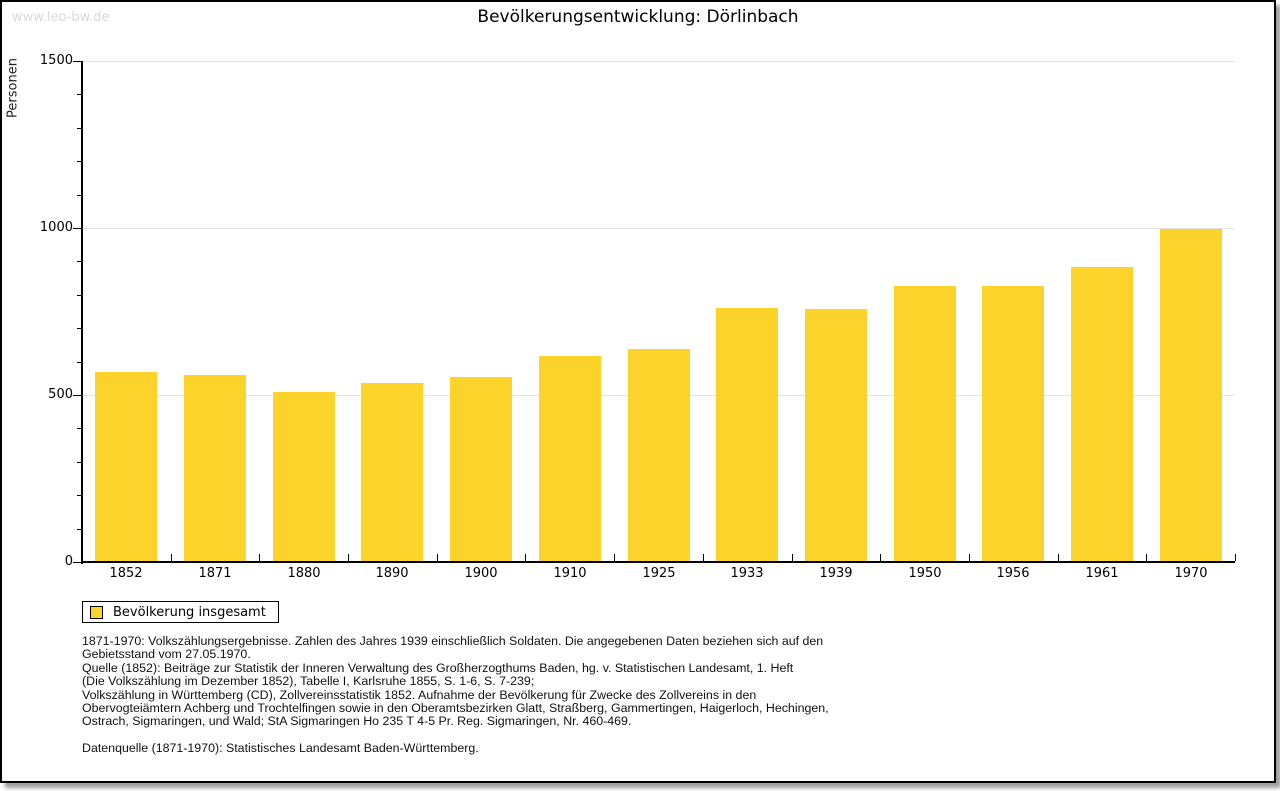 The width and height of the screenshot is (1280, 791). Describe the element at coordinates (570, 573) in the screenshot. I see `x-tick-label: 1910` at that location.